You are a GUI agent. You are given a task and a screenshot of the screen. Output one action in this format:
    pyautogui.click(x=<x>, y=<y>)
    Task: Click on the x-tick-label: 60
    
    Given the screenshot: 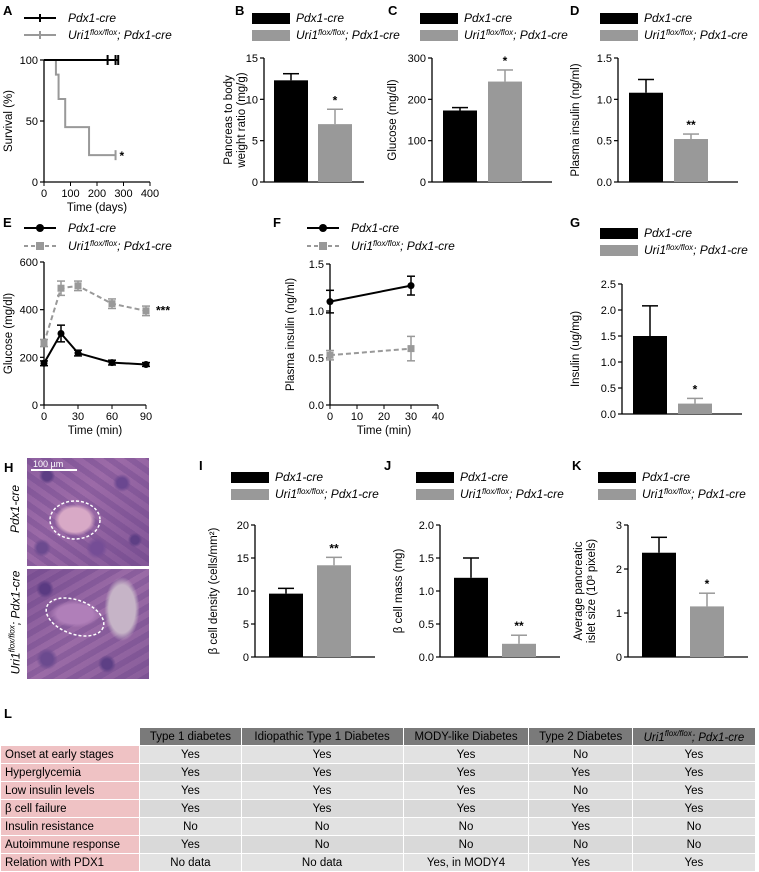 What is the action you would take?
    pyautogui.click(x=112, y=417)
    